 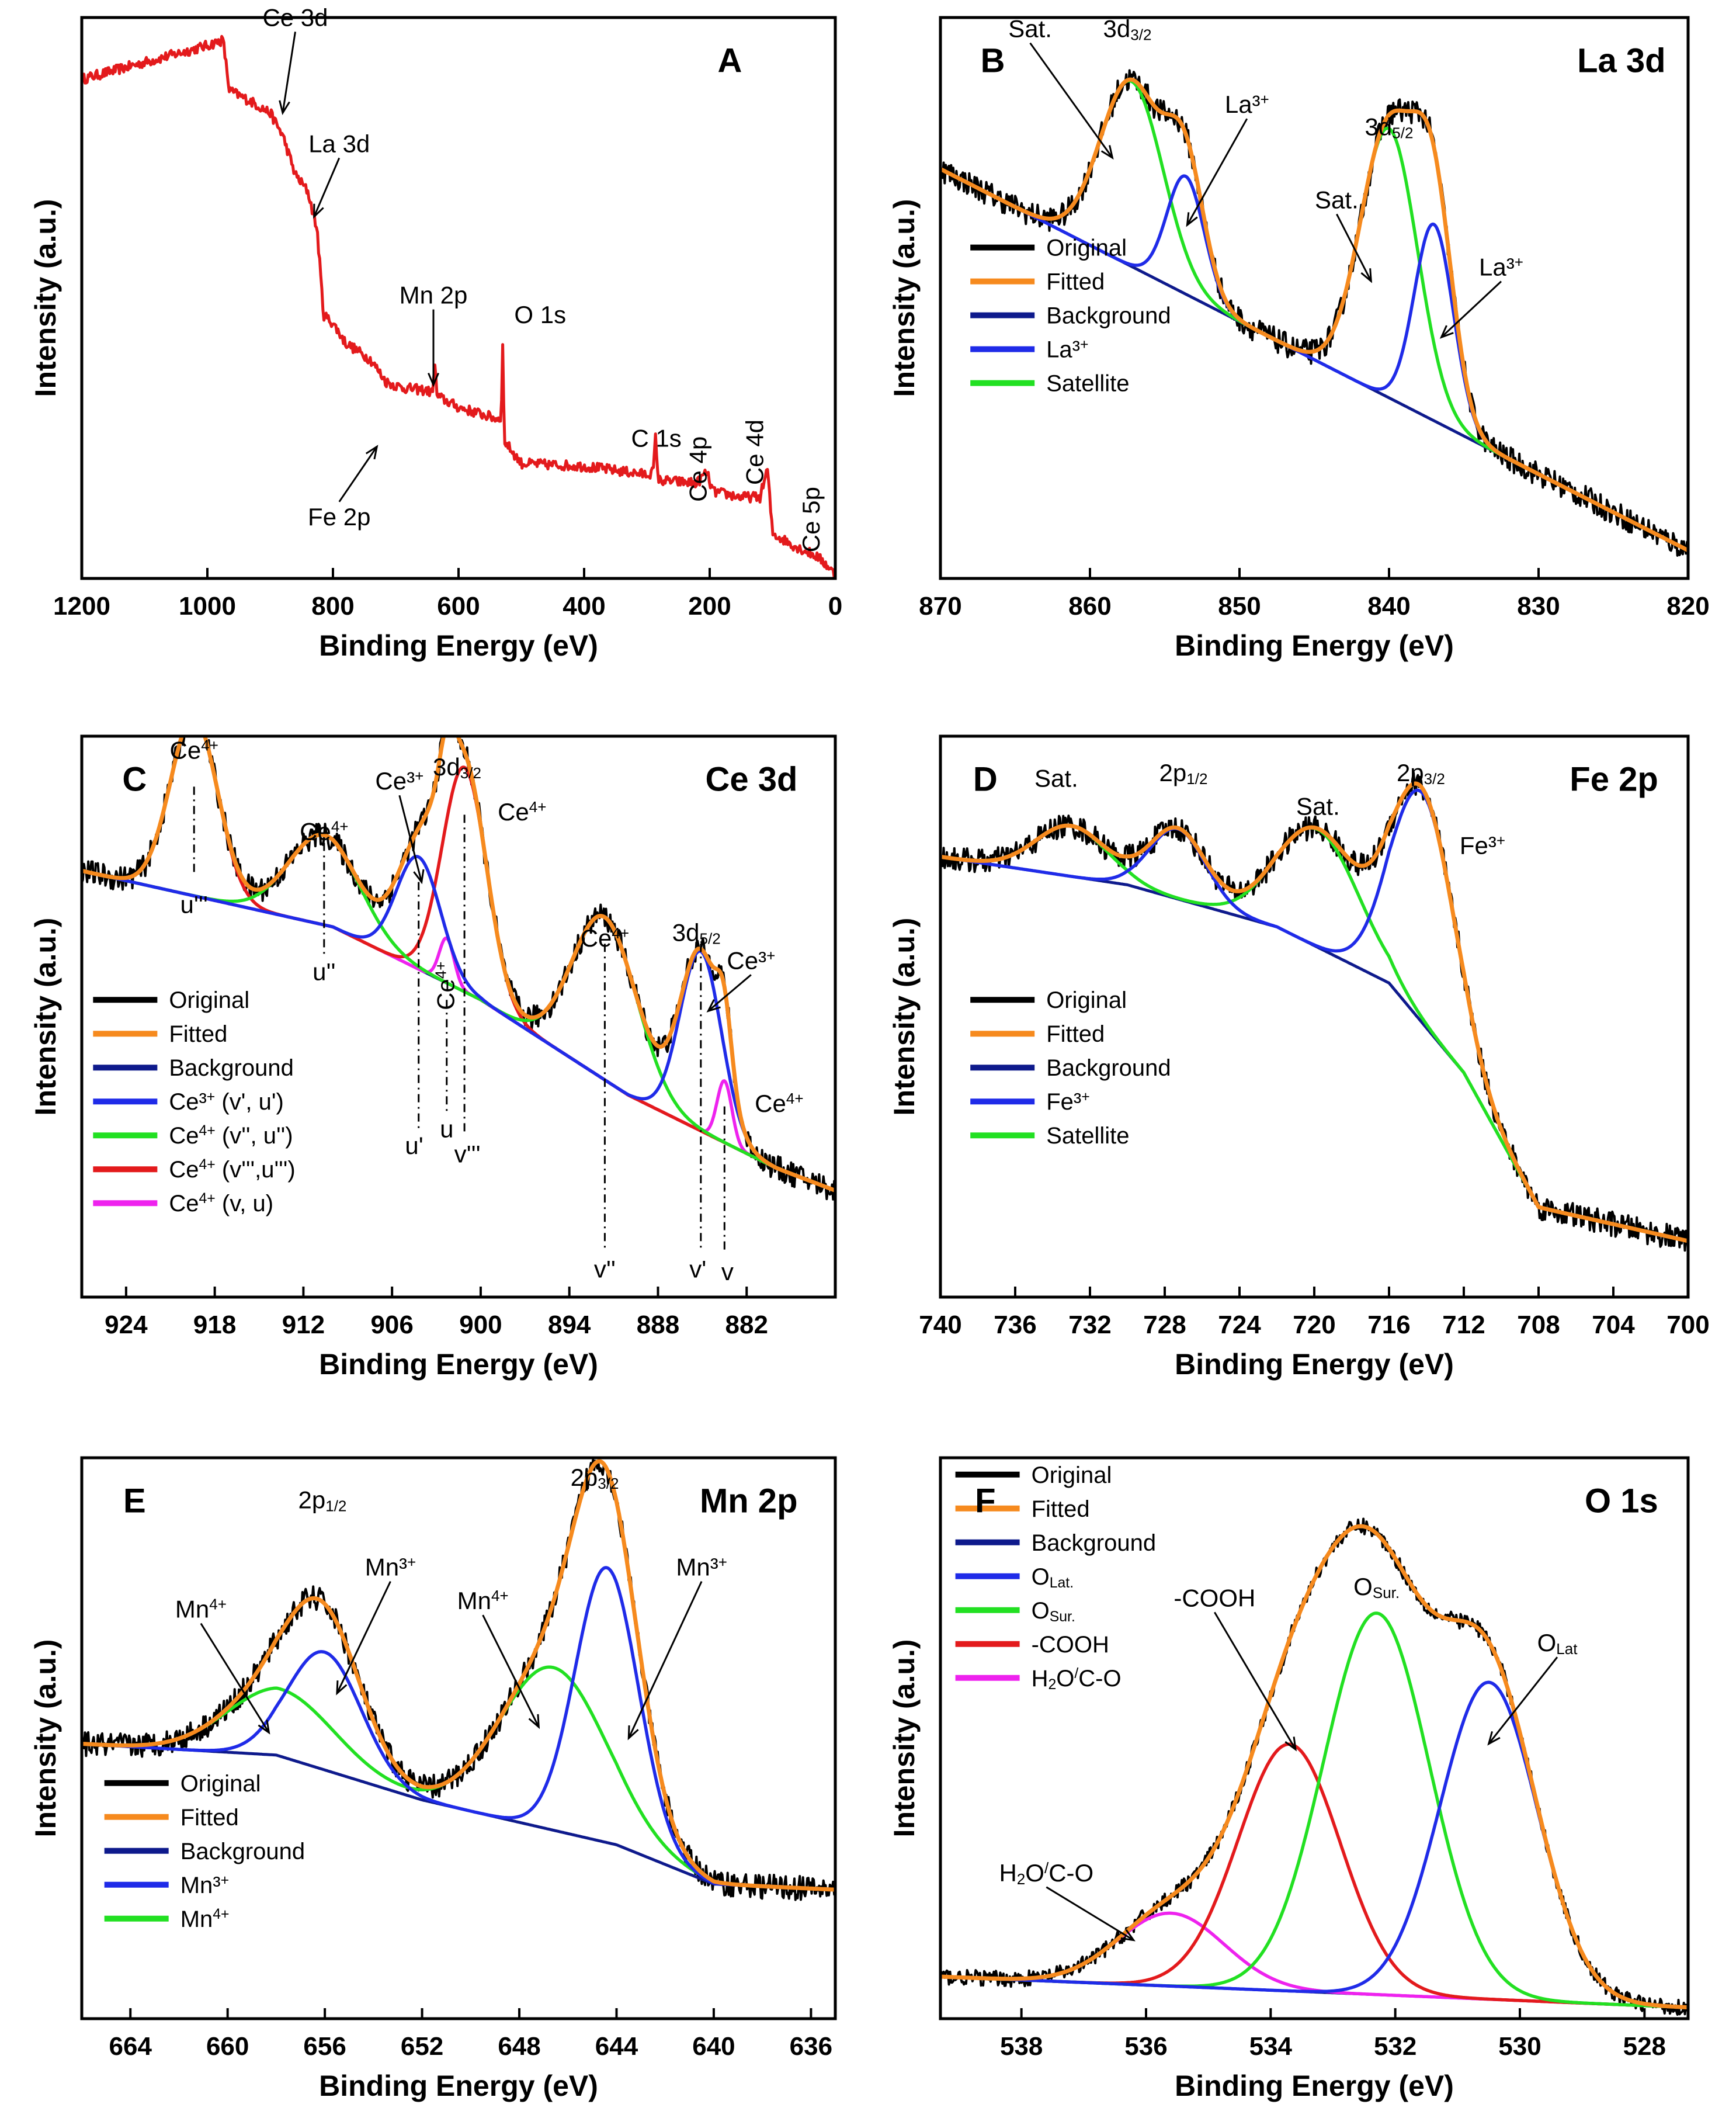 I want to click on series-original, so click(x=1314, y=313).